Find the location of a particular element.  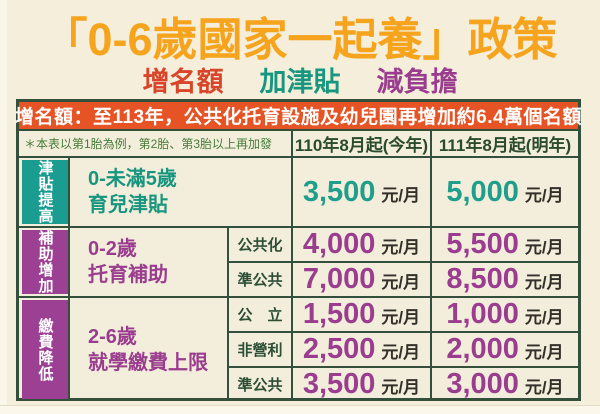

value-amount: 1,500 is located at coordinates (339, 314).